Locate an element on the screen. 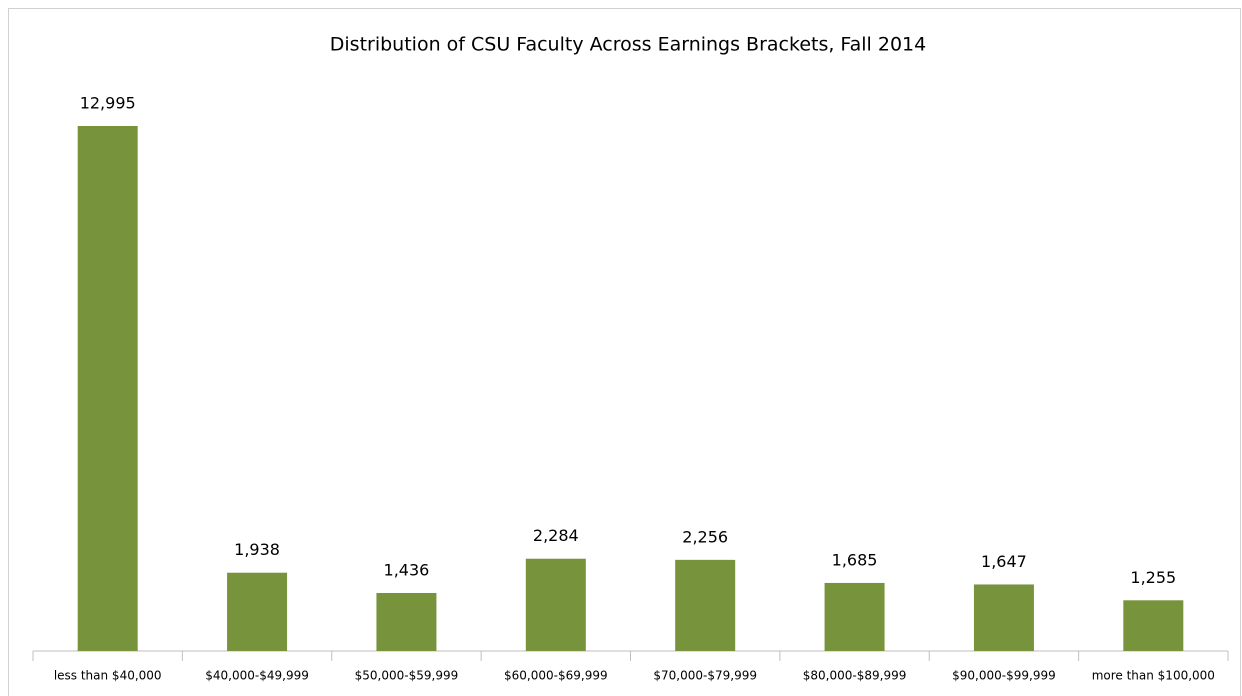 This screenshot has height=696, width=1242. data-label: 1,685 is located at coordinates (855, 559).